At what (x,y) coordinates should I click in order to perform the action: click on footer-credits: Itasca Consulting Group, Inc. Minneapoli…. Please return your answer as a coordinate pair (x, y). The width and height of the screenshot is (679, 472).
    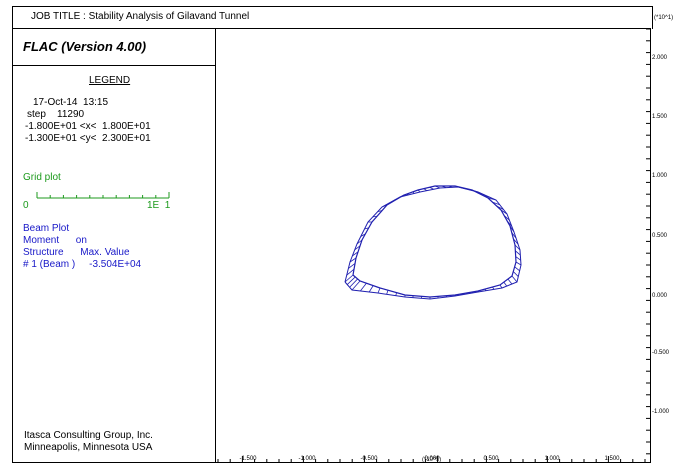
    Looking at the image, I should click on (88, 442).